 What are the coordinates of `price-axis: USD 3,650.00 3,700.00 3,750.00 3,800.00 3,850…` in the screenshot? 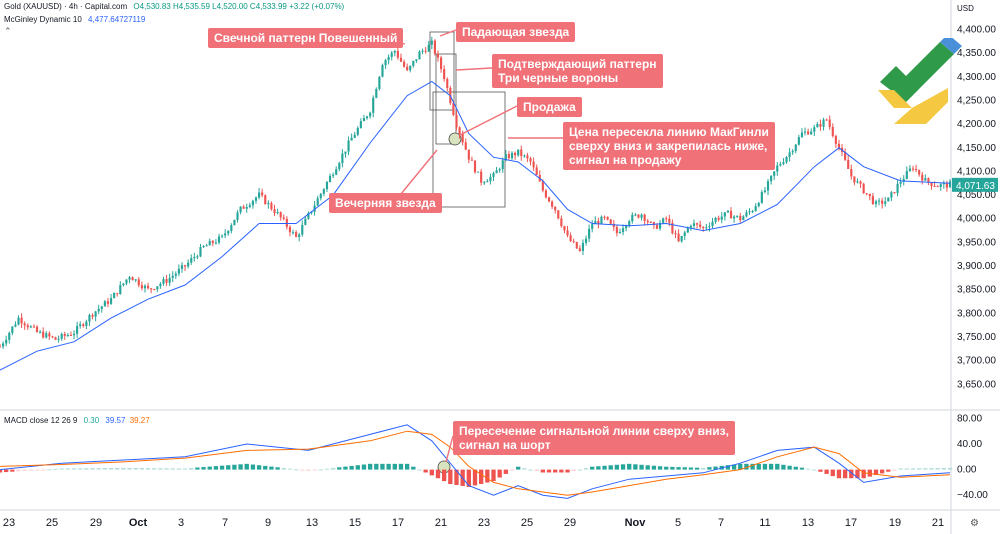 It's located at (975, 197).